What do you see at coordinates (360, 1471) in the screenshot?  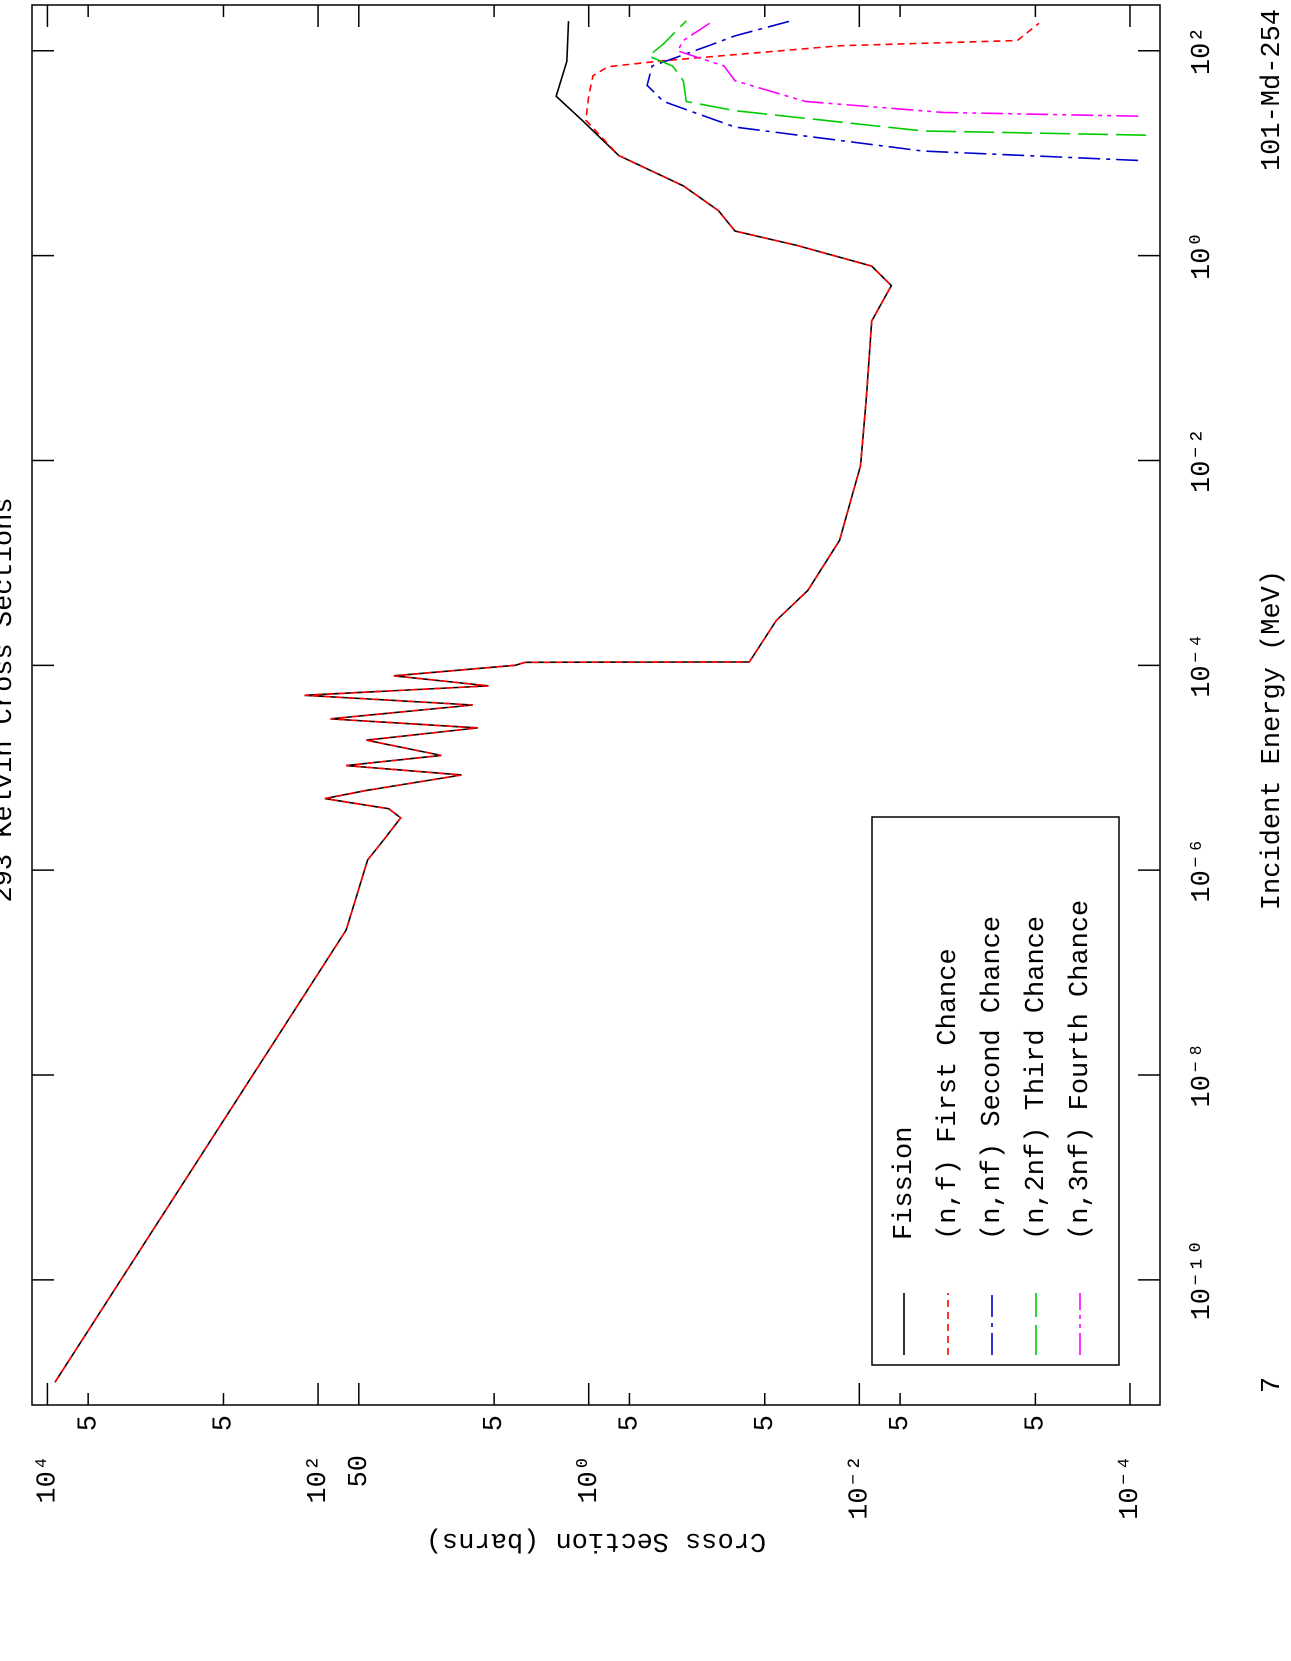 I see `y-tick-label: 50` at bounding box center [360, 1471].